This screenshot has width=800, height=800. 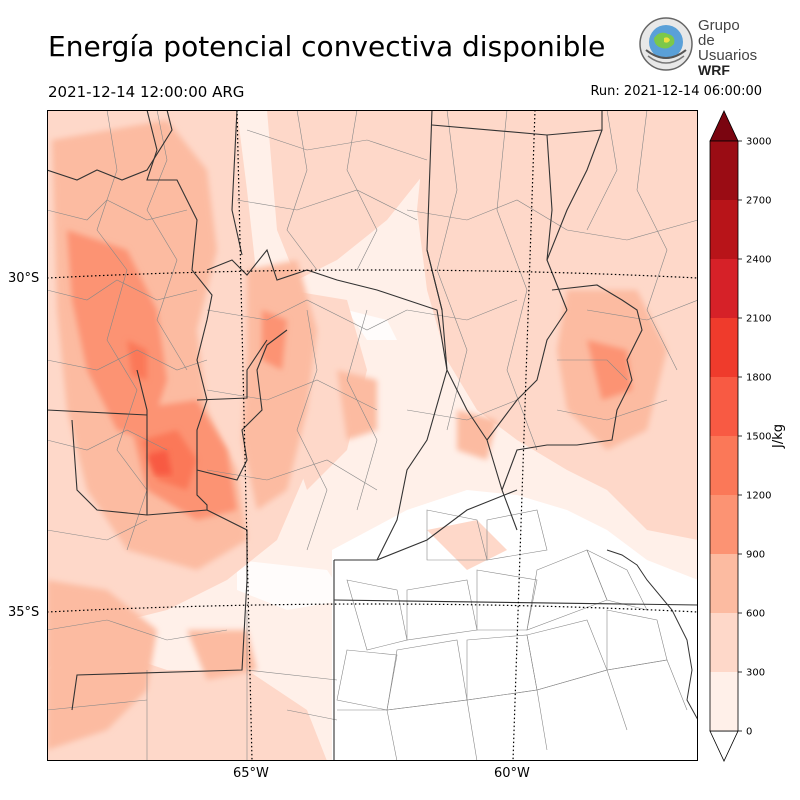 I want to click on colorbar-tick-label: 2100, so click(x=758, y=319).